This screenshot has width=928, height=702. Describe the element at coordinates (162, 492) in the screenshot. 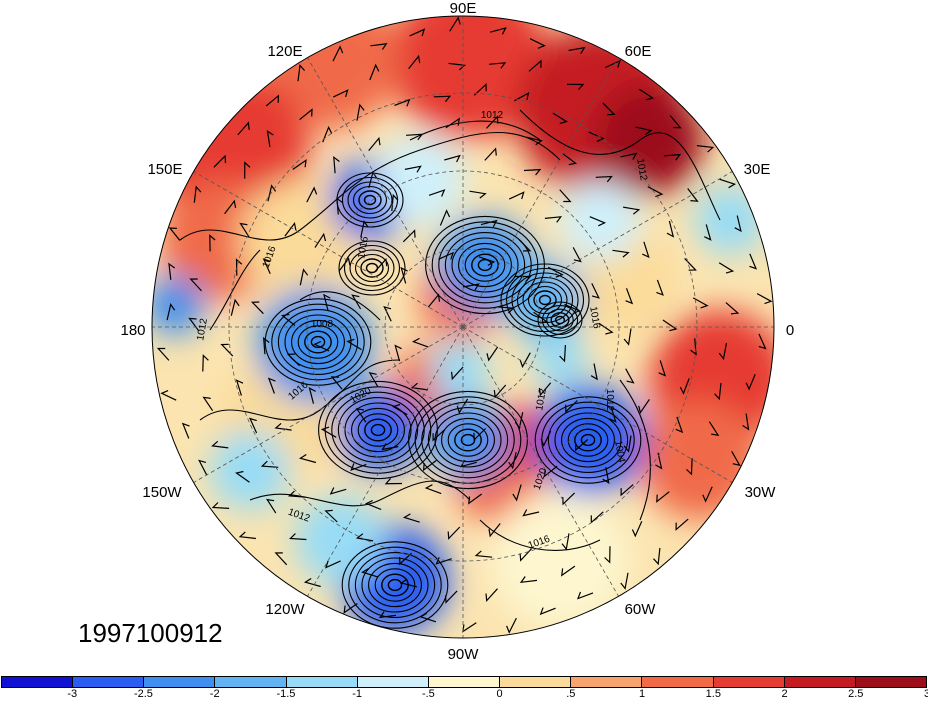

I see `longitude-label: 150W` at that location.